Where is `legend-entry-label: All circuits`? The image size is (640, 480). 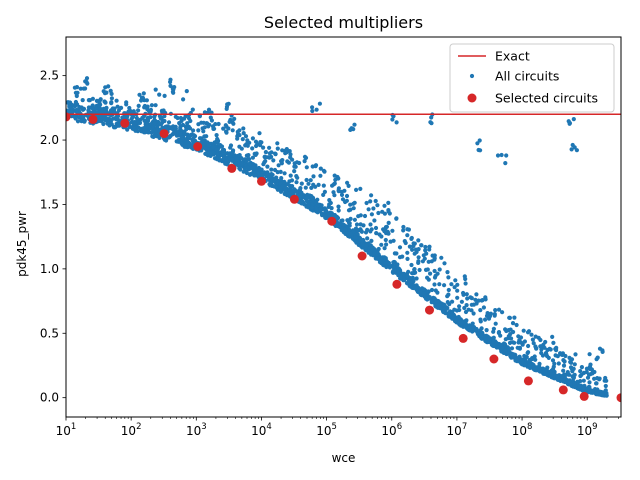 legend-entry-label: All circuits is located at coordinates (527, 76).